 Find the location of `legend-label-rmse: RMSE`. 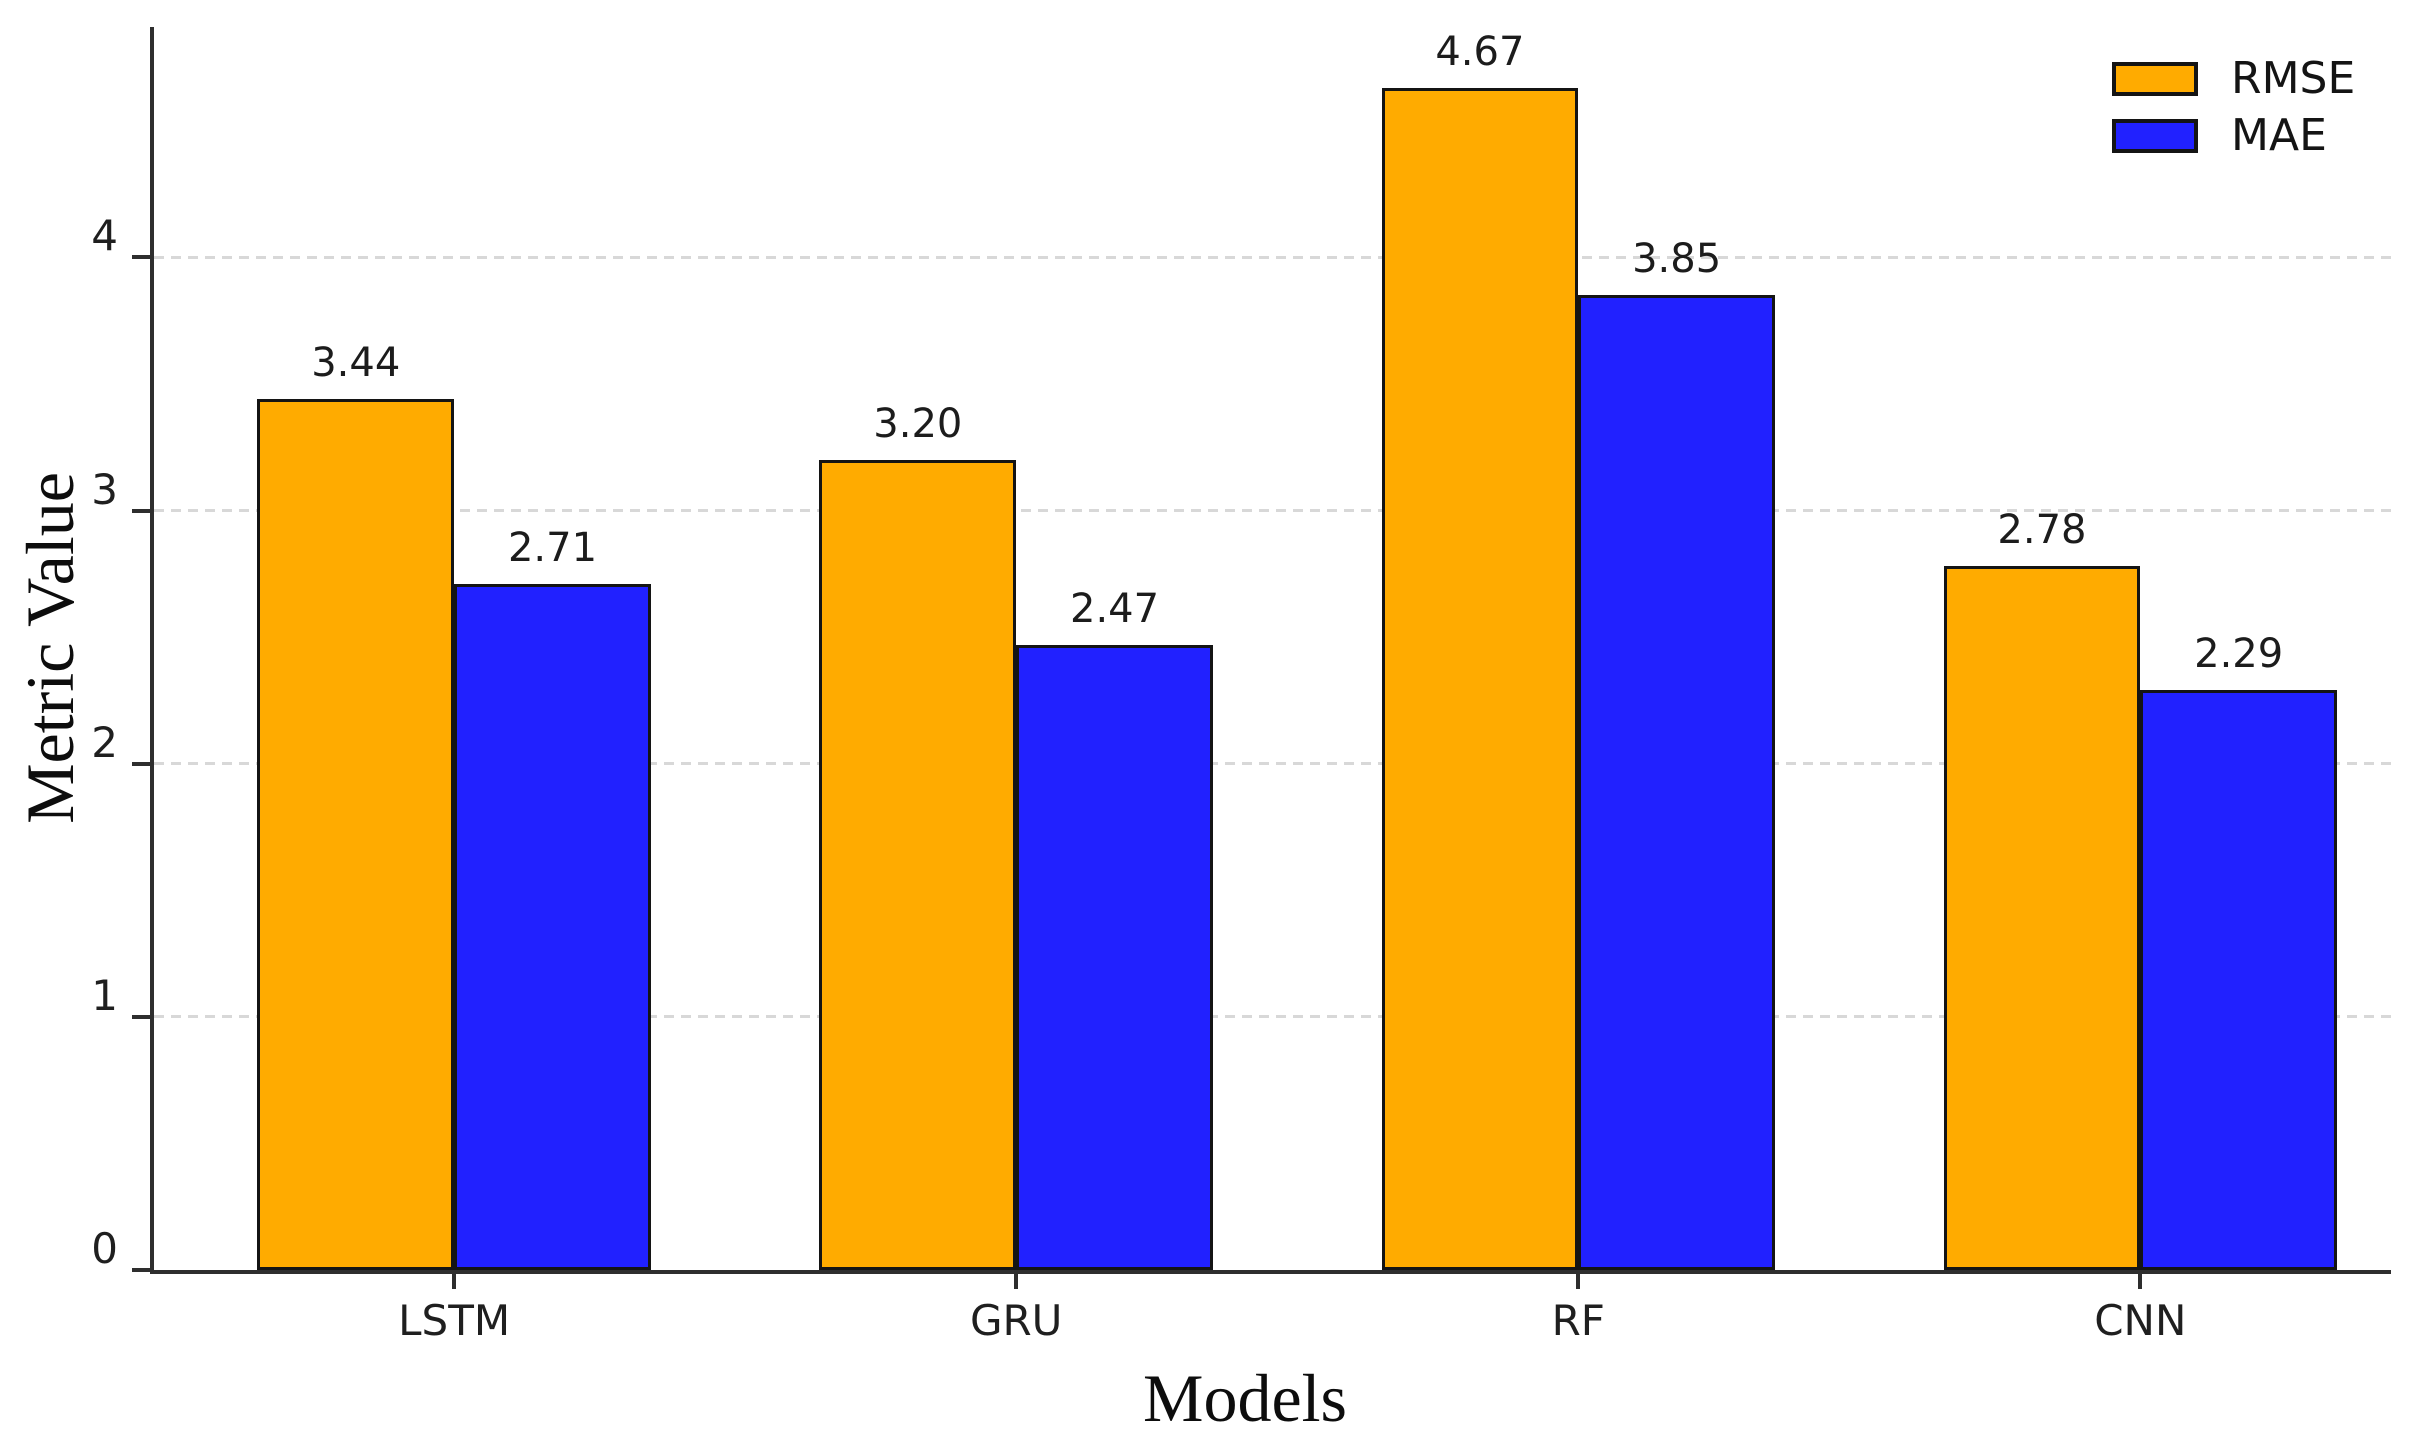

legend-label-rmse: RMSE is located at coordinates (2293, 78).